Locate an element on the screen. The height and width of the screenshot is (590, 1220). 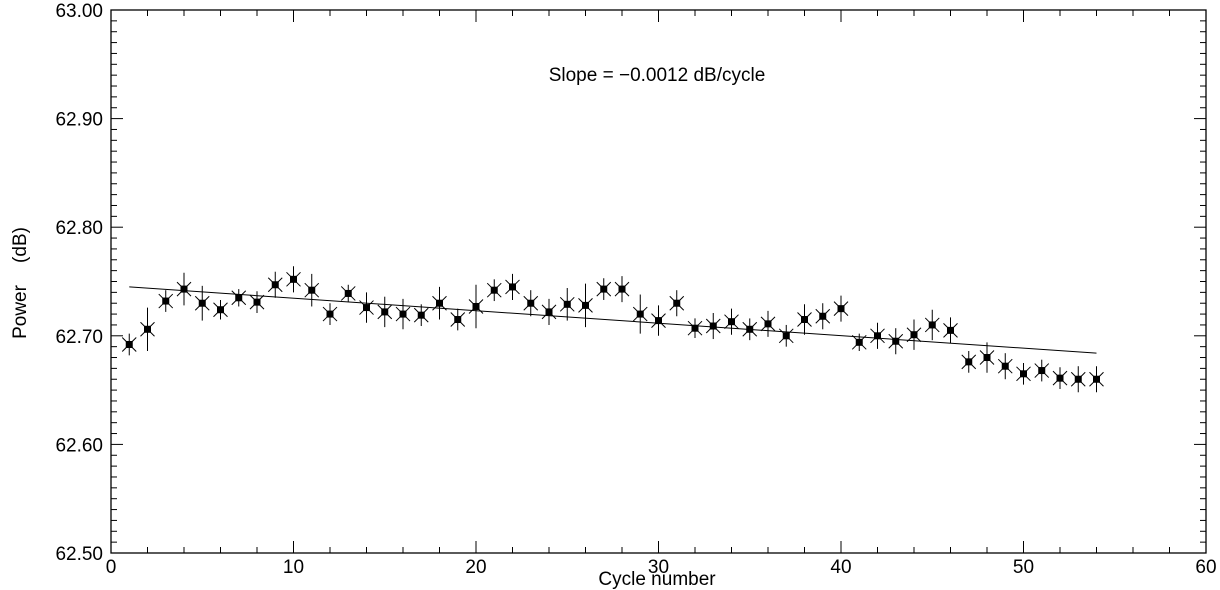
fit-line-layer is located at coordinates (613, 320).